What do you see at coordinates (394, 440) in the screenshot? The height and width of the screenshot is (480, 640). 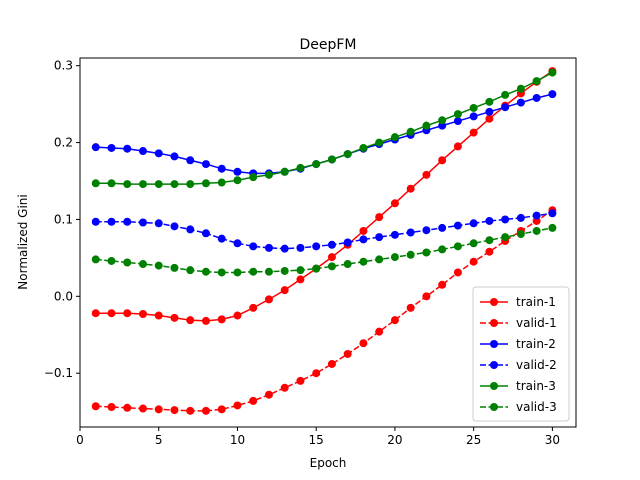 I see `x-tick-label: 20` at bounding box center [394, 440].